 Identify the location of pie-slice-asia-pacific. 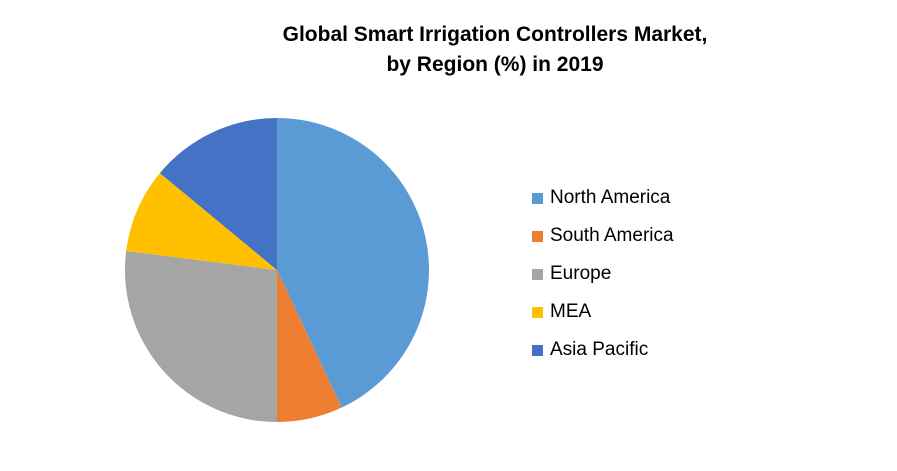
(218, 194).